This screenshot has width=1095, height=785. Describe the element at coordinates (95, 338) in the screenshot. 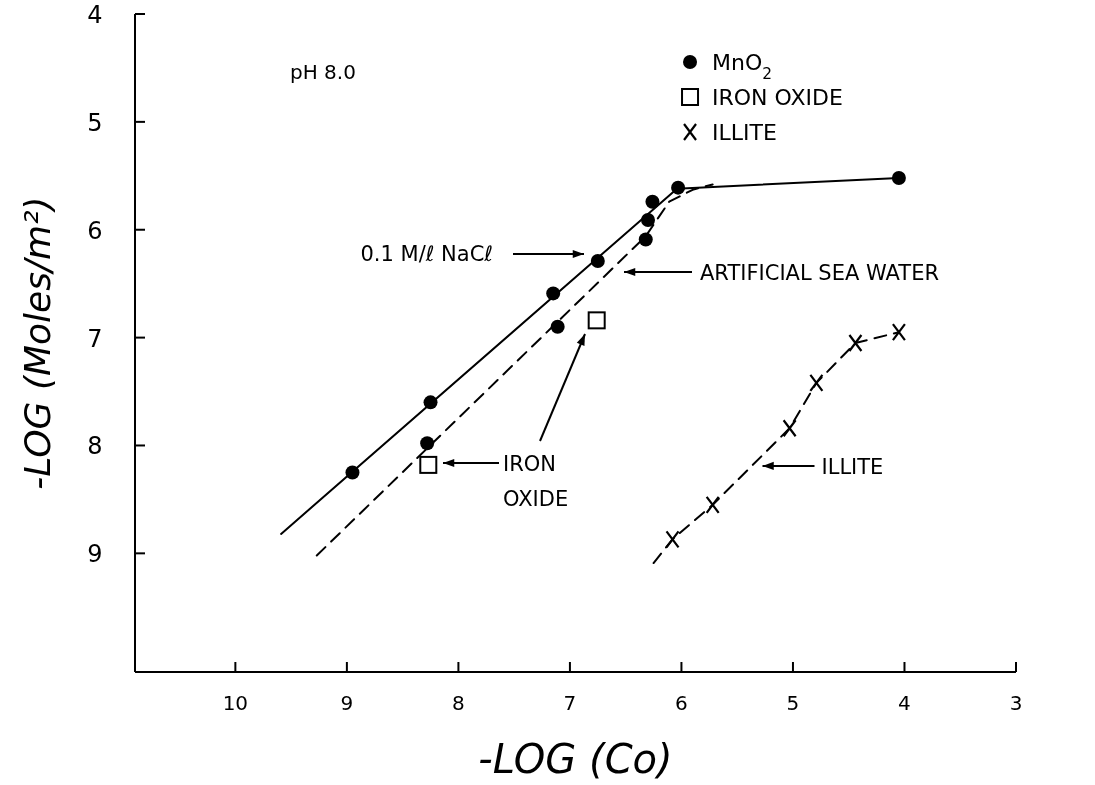

I see `y-tick-label: 7` at that location.